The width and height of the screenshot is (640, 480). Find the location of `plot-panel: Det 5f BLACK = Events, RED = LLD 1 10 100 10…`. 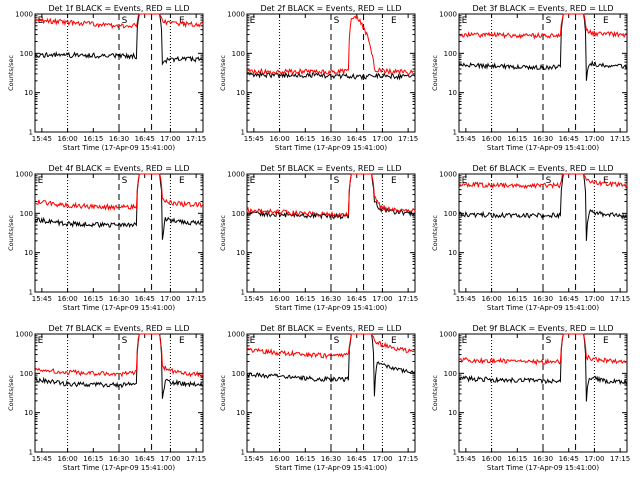

plot-panel: Det 5f BLACK = Events, RED = LLD 1 10 100 10… is located at coordinates (318, 238).